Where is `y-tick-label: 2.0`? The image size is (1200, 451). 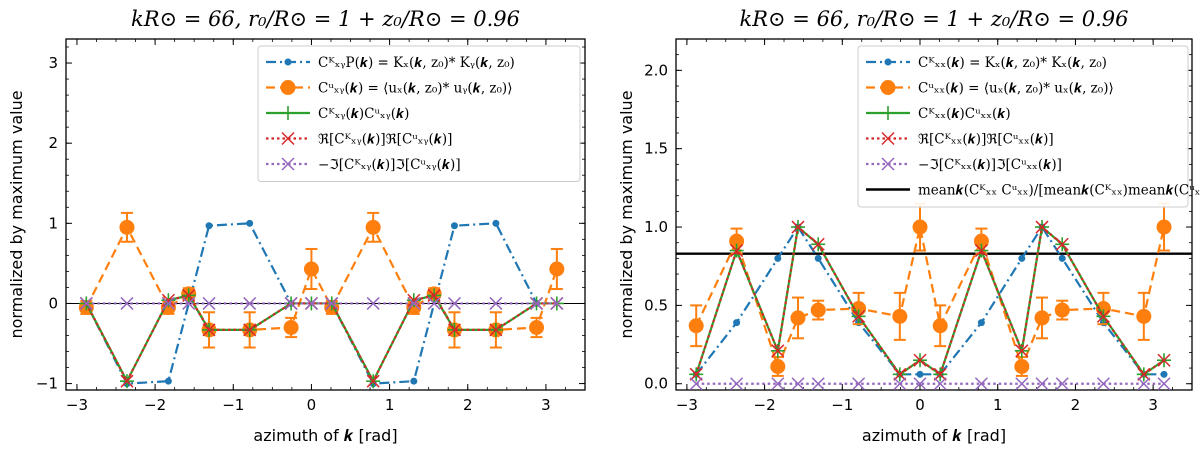
y-tick-label: 2.0 is located at coordinates (656, 70).